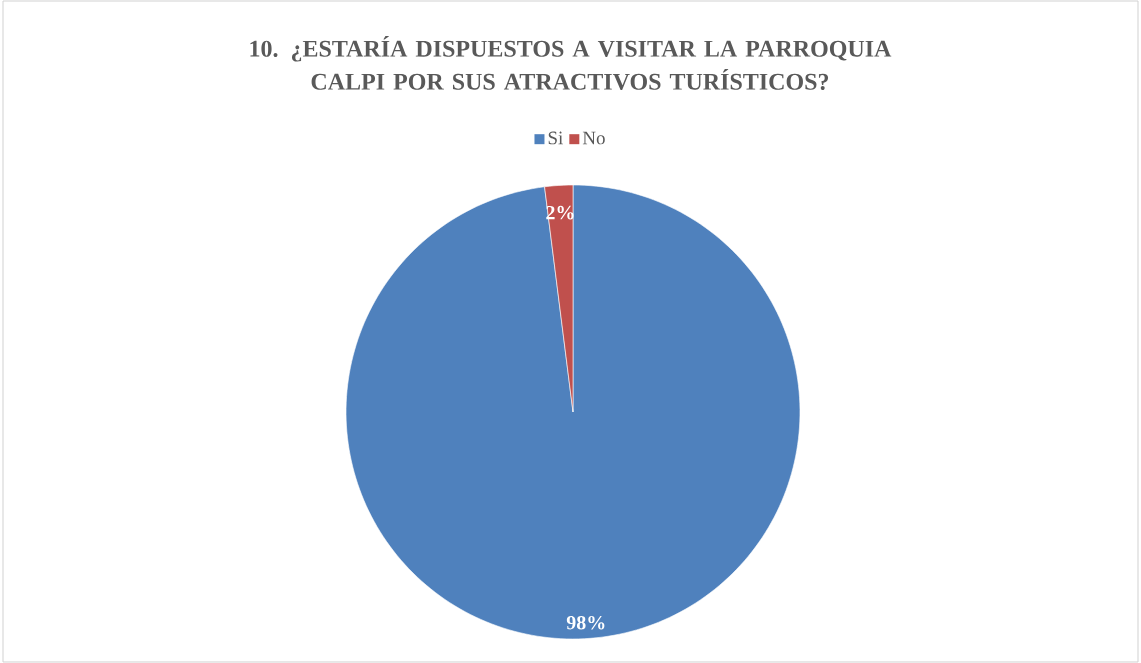 The width and height of the screenshot is (1141, 663). I want to click on data-label: 98%, so click(585, 622).